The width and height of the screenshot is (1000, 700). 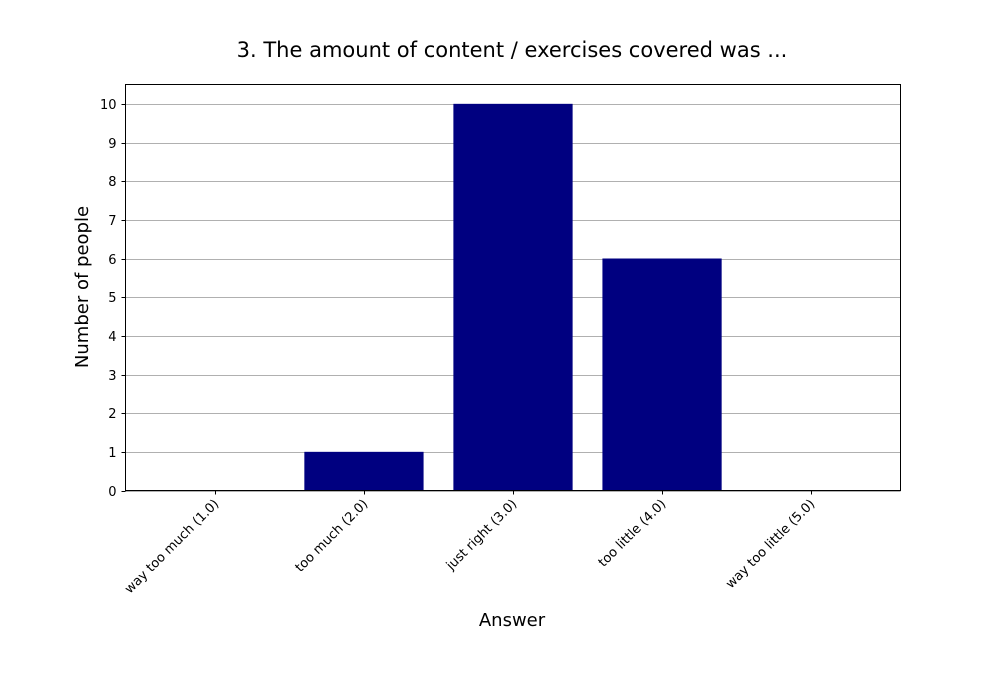 I want to click on y-tick-label: 5, so click(x=112, y=298).